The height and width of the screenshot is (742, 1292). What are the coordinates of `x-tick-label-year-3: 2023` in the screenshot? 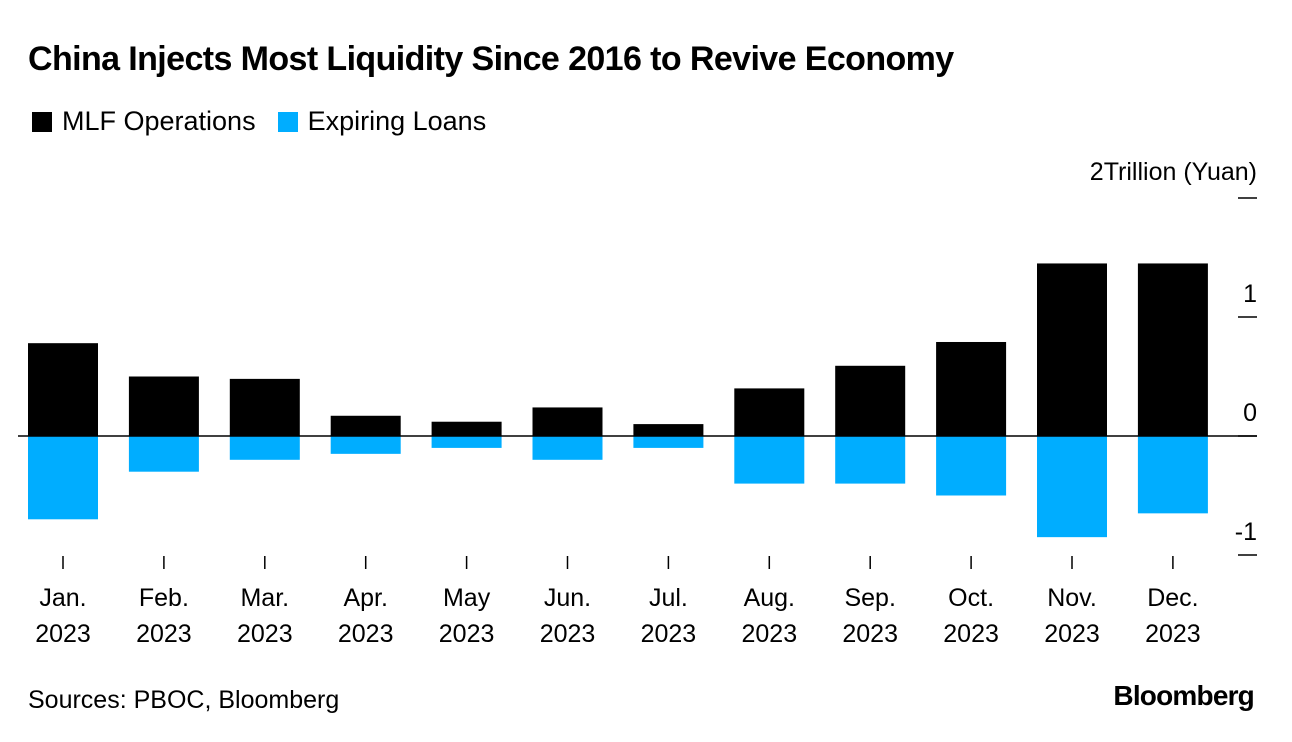 It's located at (265, 634).